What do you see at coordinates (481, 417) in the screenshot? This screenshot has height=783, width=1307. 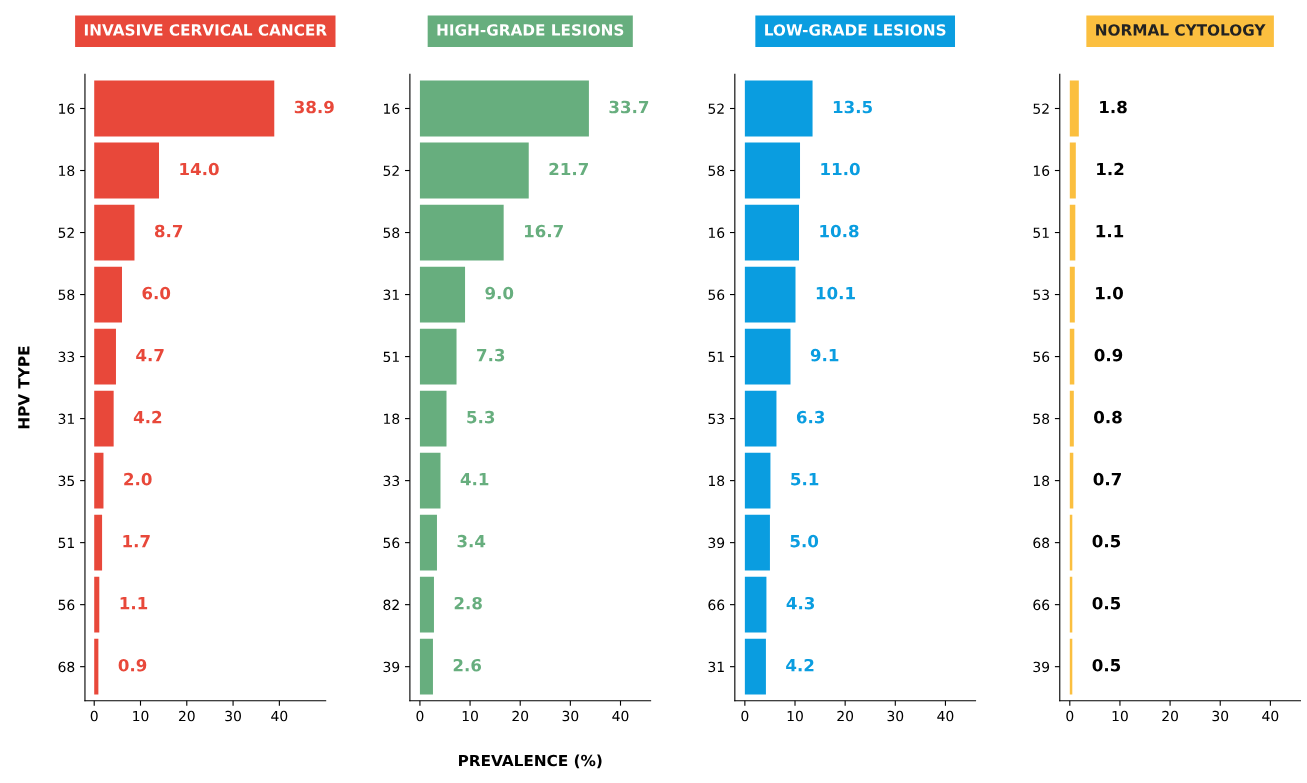 I see `data-label: 5.3` at bounding box center [481, 417].